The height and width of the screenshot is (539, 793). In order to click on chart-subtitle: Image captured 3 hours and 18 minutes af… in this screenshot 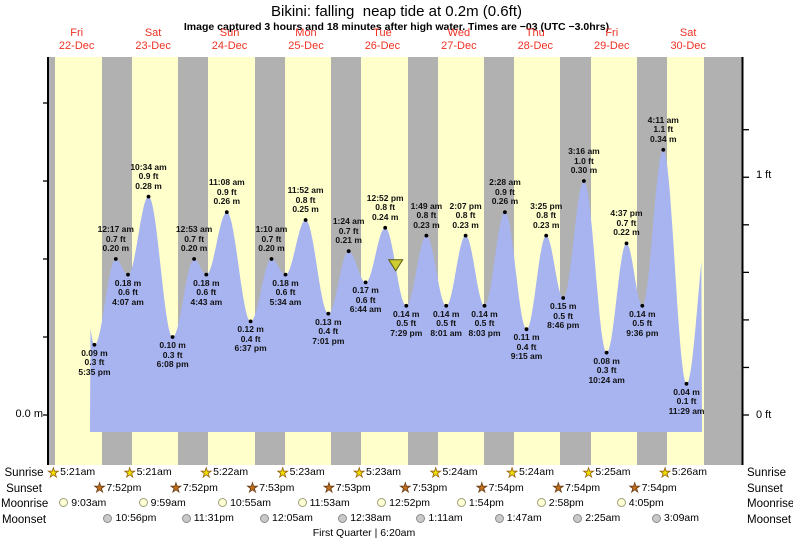, I will do `click(396, 27)`.